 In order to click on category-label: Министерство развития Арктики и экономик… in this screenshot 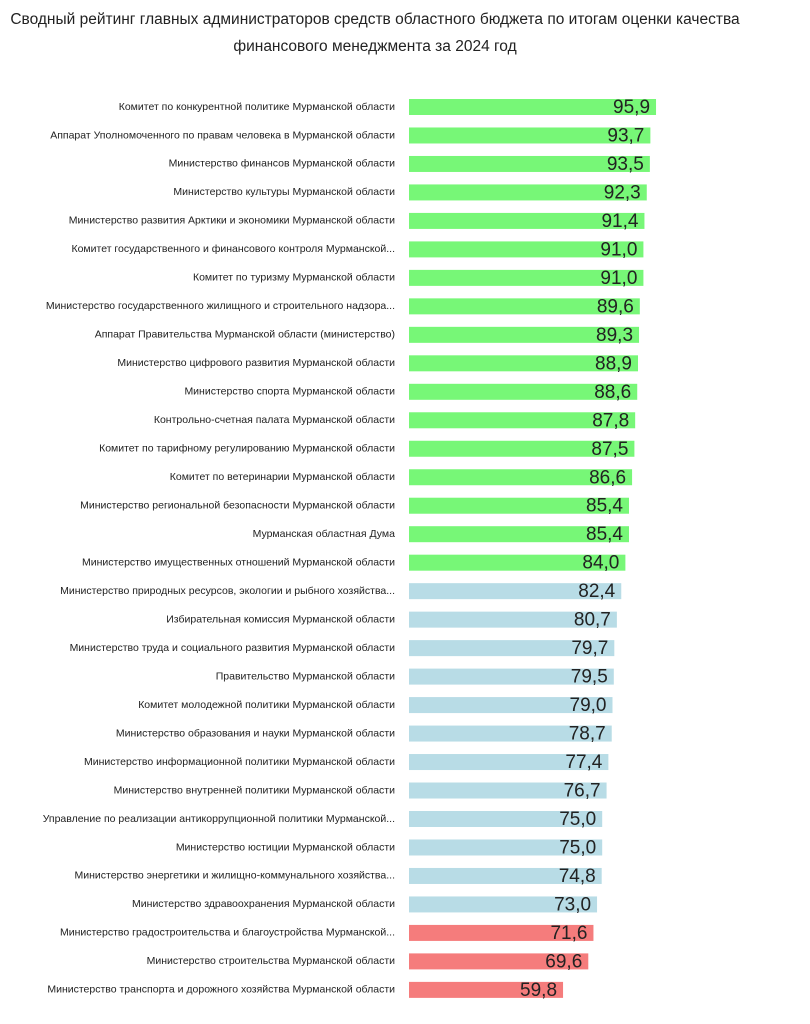, I will do `click(232, 221)`.